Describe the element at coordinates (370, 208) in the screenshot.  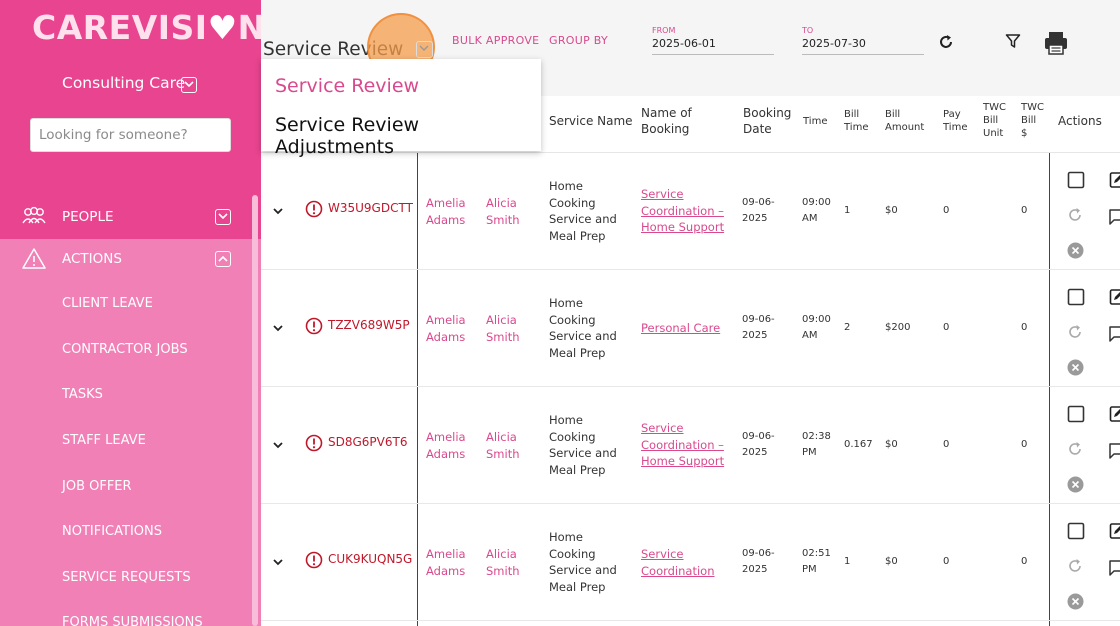
I see `booking-id: W35U9GDCTT` at that location.